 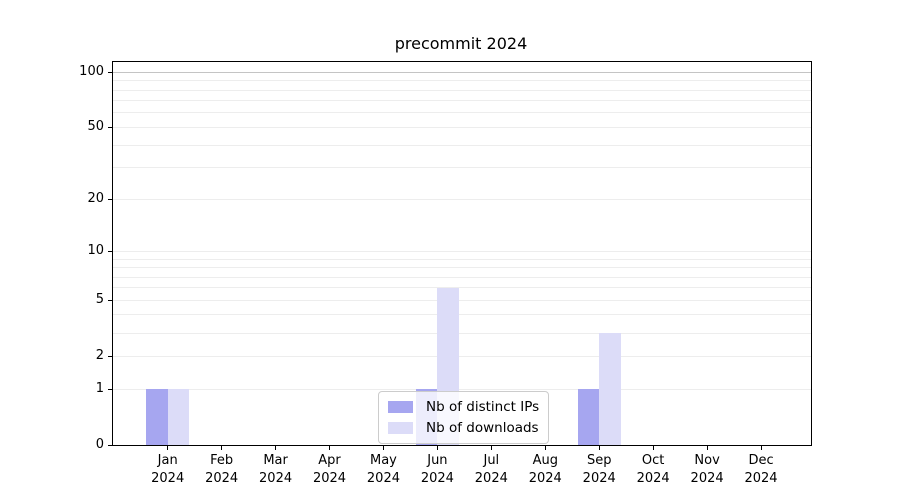 I want to click on y-tick-label: 2, so click(x=99, y=356).